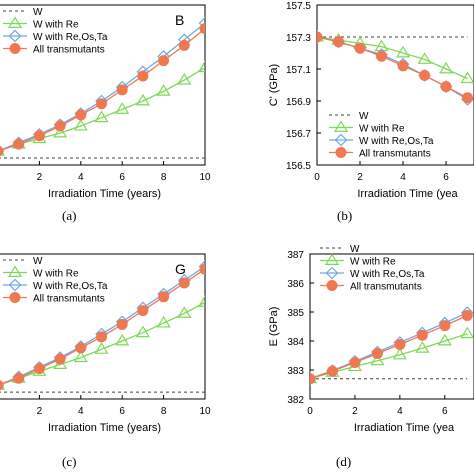  Describe the element at coordinates (386, 287) in the screenshot. I see `legend-label-all-transmutants-d: All transmutants` at that location.